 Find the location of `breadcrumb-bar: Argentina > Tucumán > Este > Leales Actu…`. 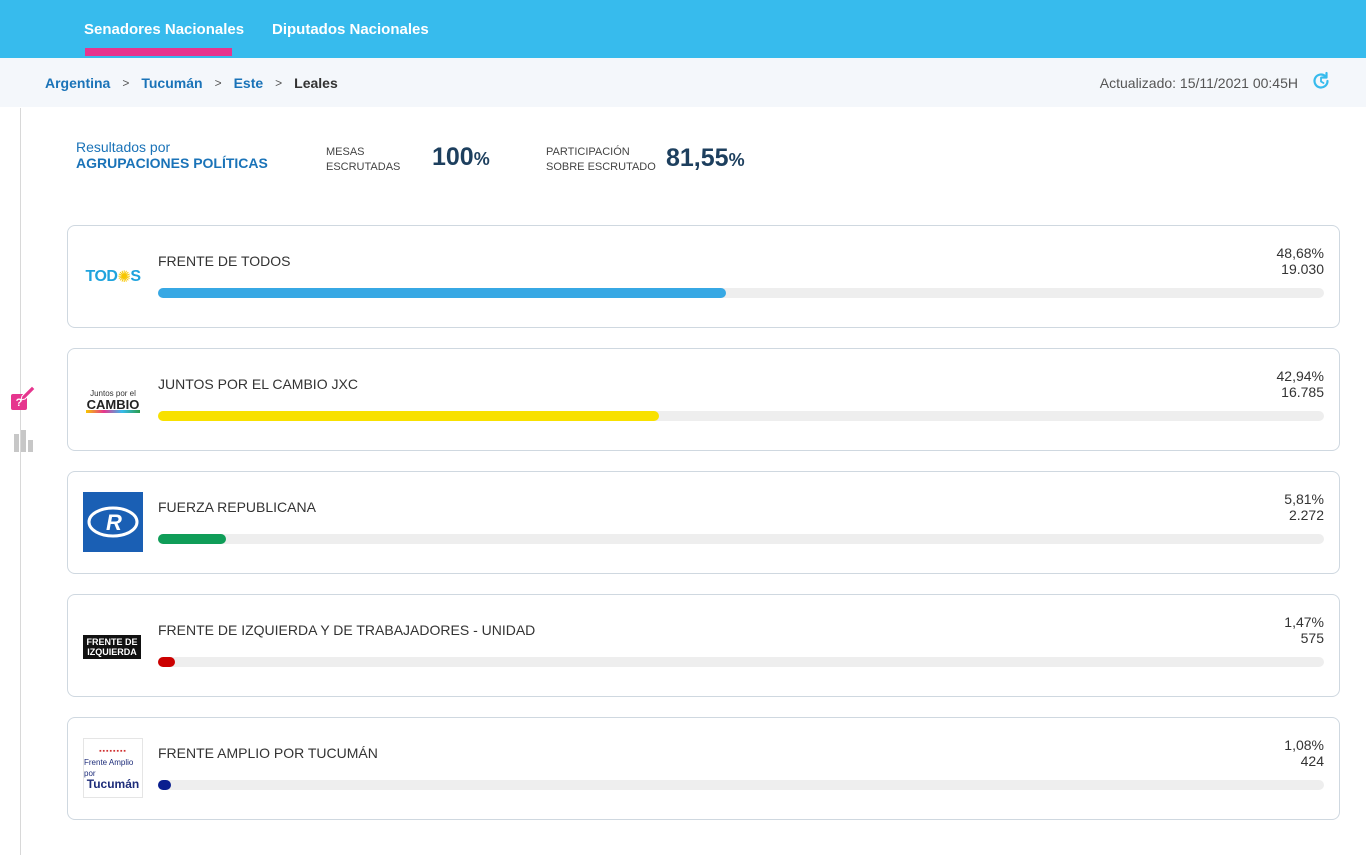

breadcrumb-bar: Argentina > Tucumán > Este > Leales Actu… is located at coordinates (683, 82).